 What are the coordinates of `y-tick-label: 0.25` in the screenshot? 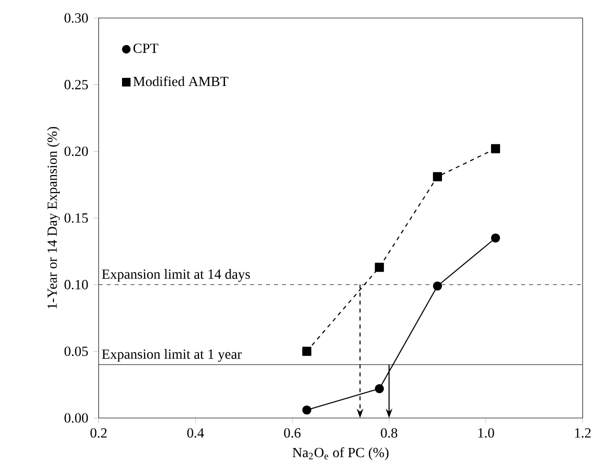 It's located at (76, 85).